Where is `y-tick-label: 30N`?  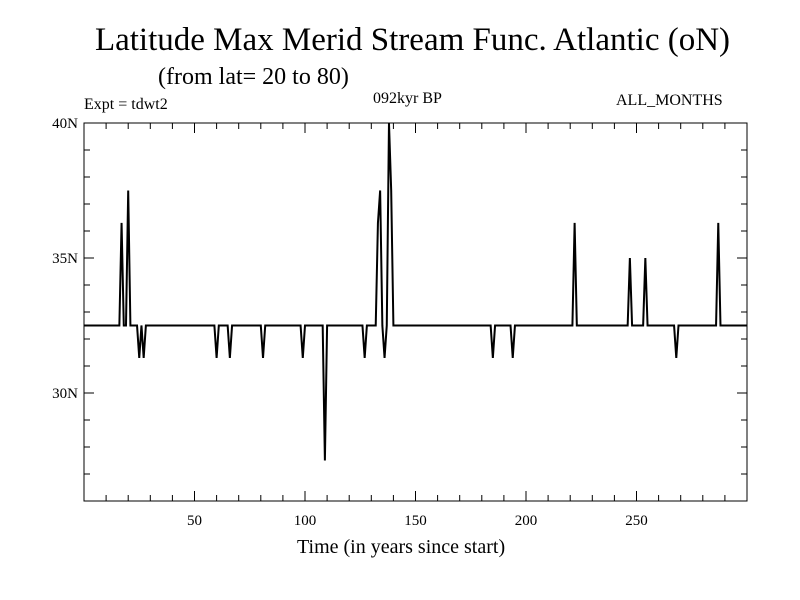 y-tick-label: 30N is located at coordinates (65, 394).